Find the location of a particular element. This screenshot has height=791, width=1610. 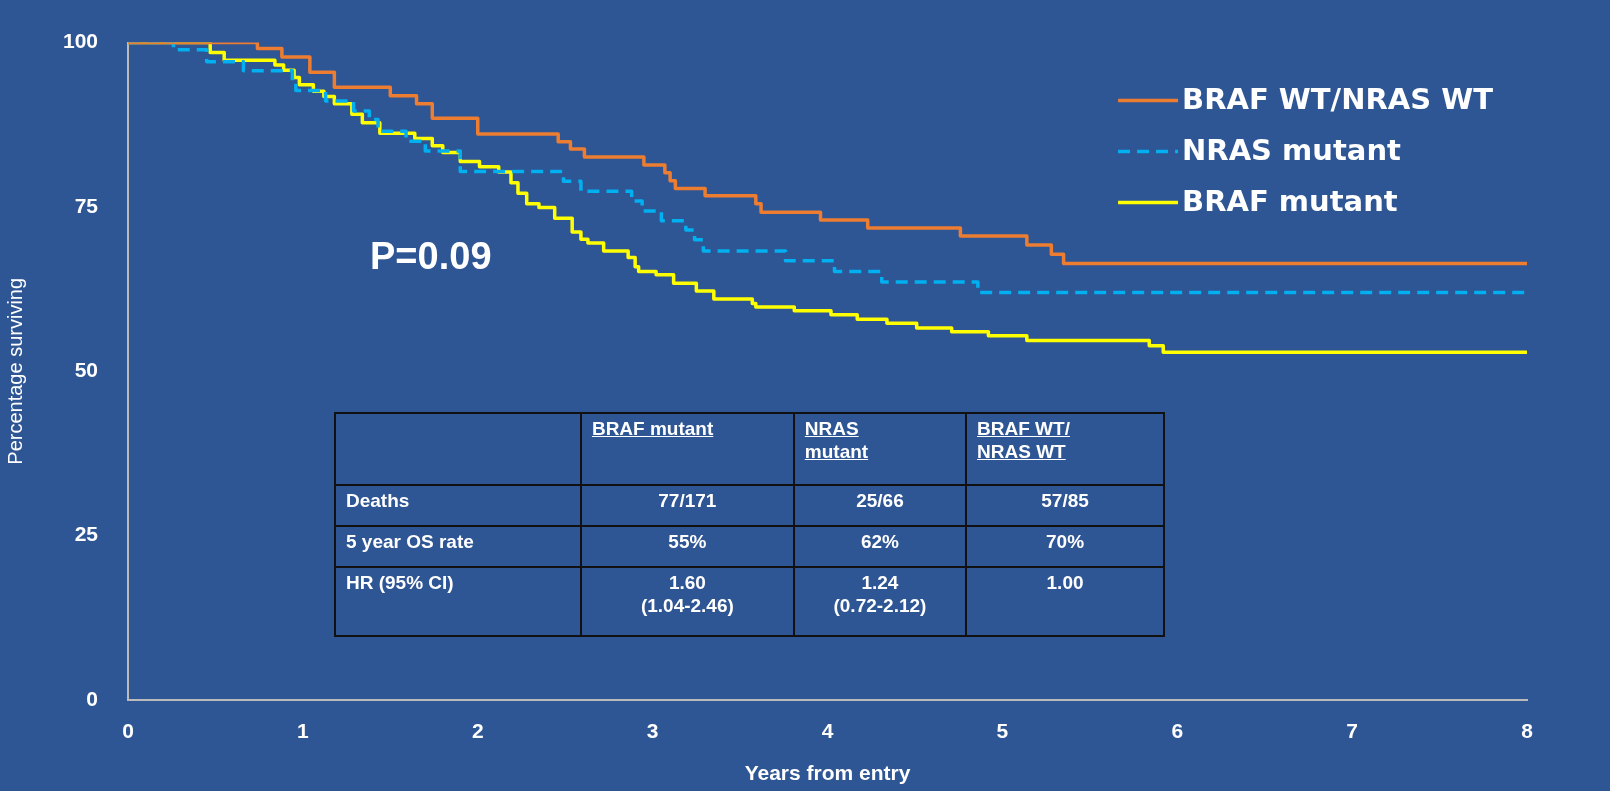

annotation: 77/171 is located at coordinates (687, 505).